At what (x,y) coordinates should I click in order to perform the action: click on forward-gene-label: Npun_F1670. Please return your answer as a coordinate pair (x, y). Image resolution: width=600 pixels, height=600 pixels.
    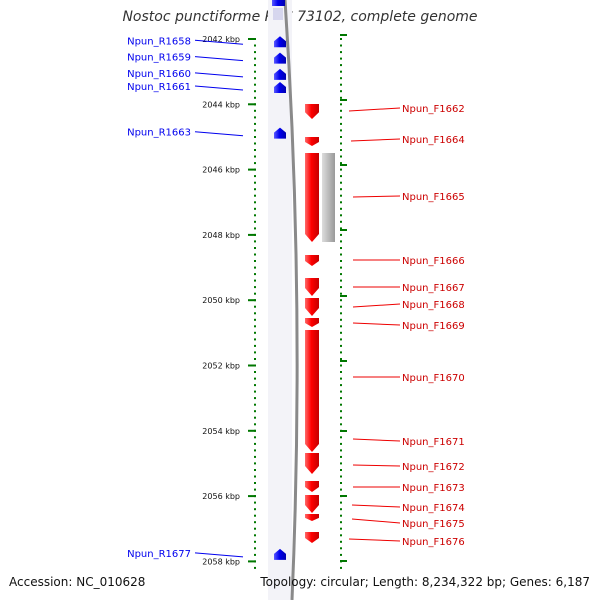
    Looking at the image, I should click on (433, 378).